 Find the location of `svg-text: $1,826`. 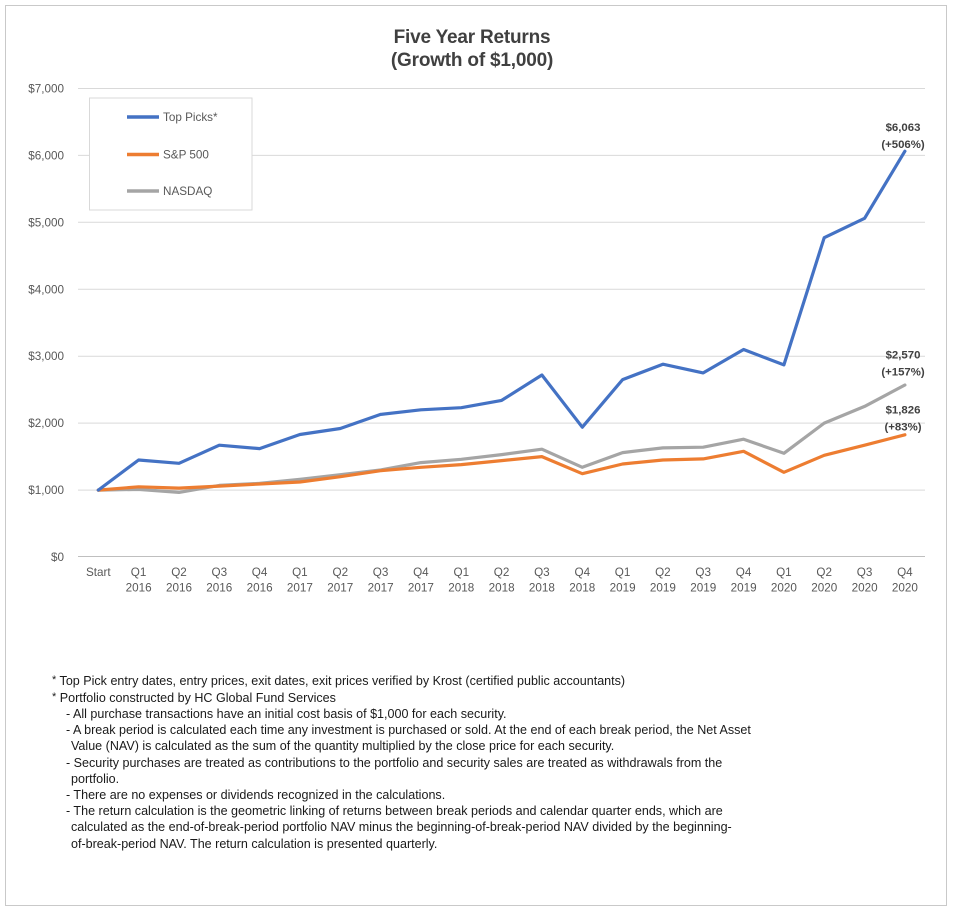

svg-text: $1,826 is located at coordinates (903, 411).